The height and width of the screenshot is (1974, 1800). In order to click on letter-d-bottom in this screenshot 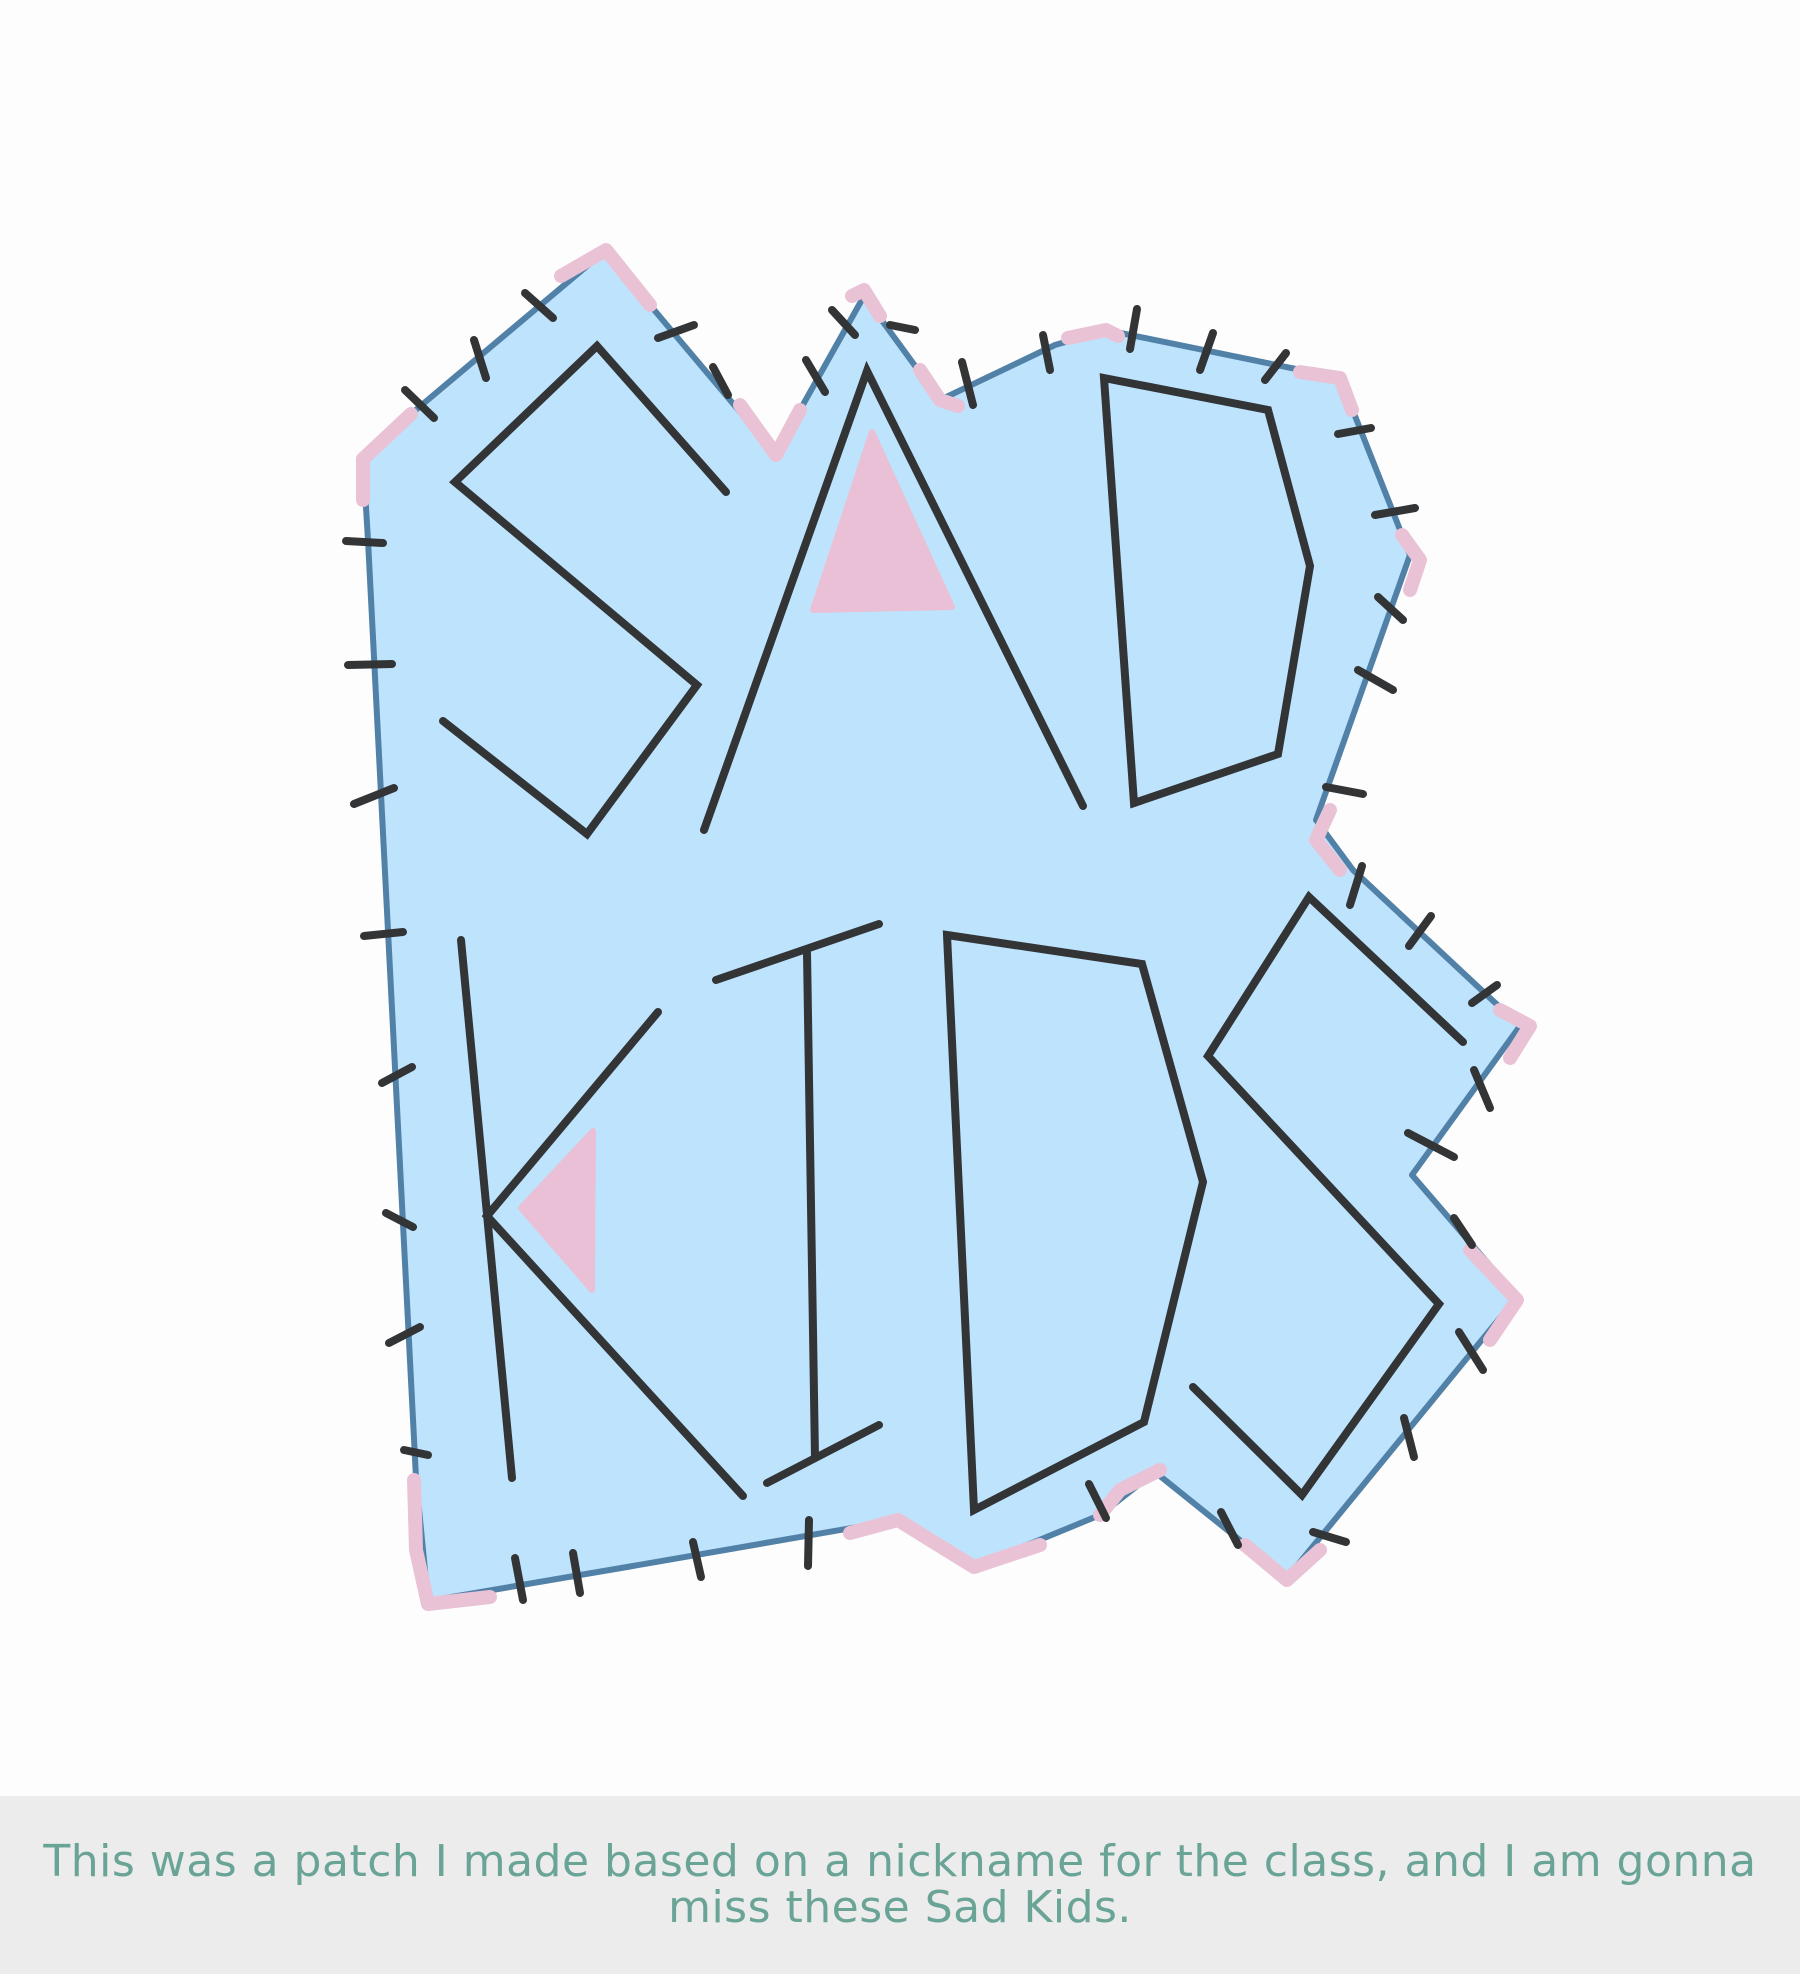, I will do `click(1075, 1223)`.